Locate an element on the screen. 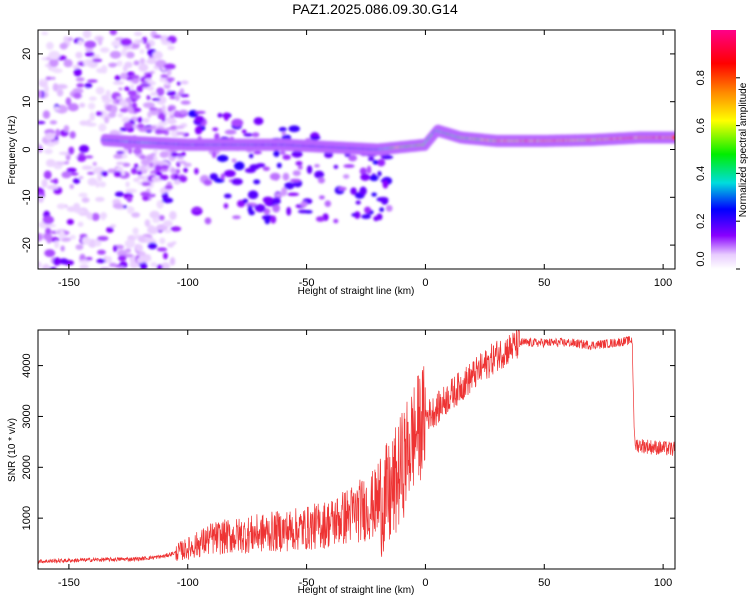  snr-y-tick-label: 1000 is located at coordinates (27, 518).